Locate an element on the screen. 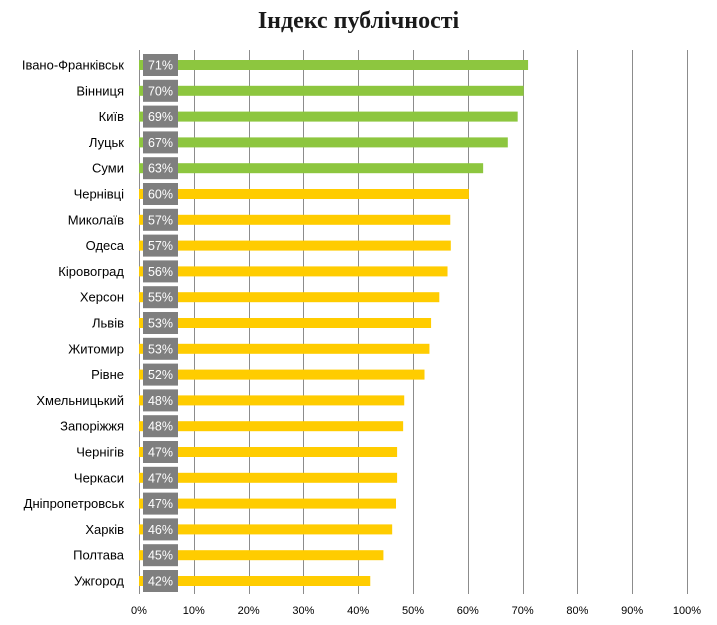  category-label: Кіровоград is located at coordinates (91, 271).